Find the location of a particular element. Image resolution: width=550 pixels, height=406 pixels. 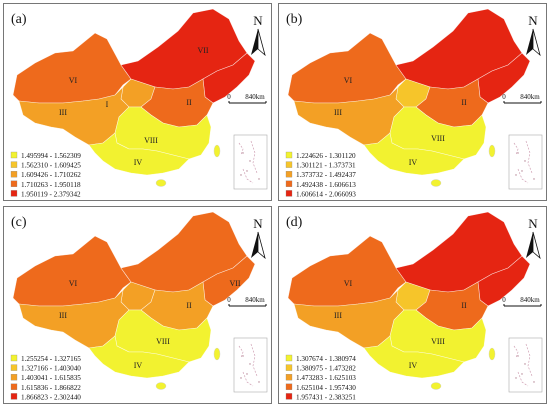

legend-entry: 1.495994 - 1.562309 is located at coordinates (51, 156).